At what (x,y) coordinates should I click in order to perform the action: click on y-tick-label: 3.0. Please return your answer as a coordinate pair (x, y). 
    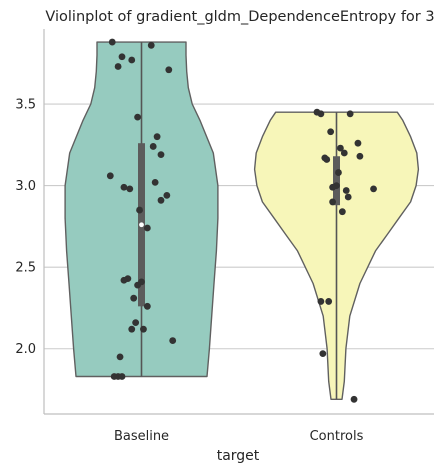
    Looking at the image, I should click on (25, 186).